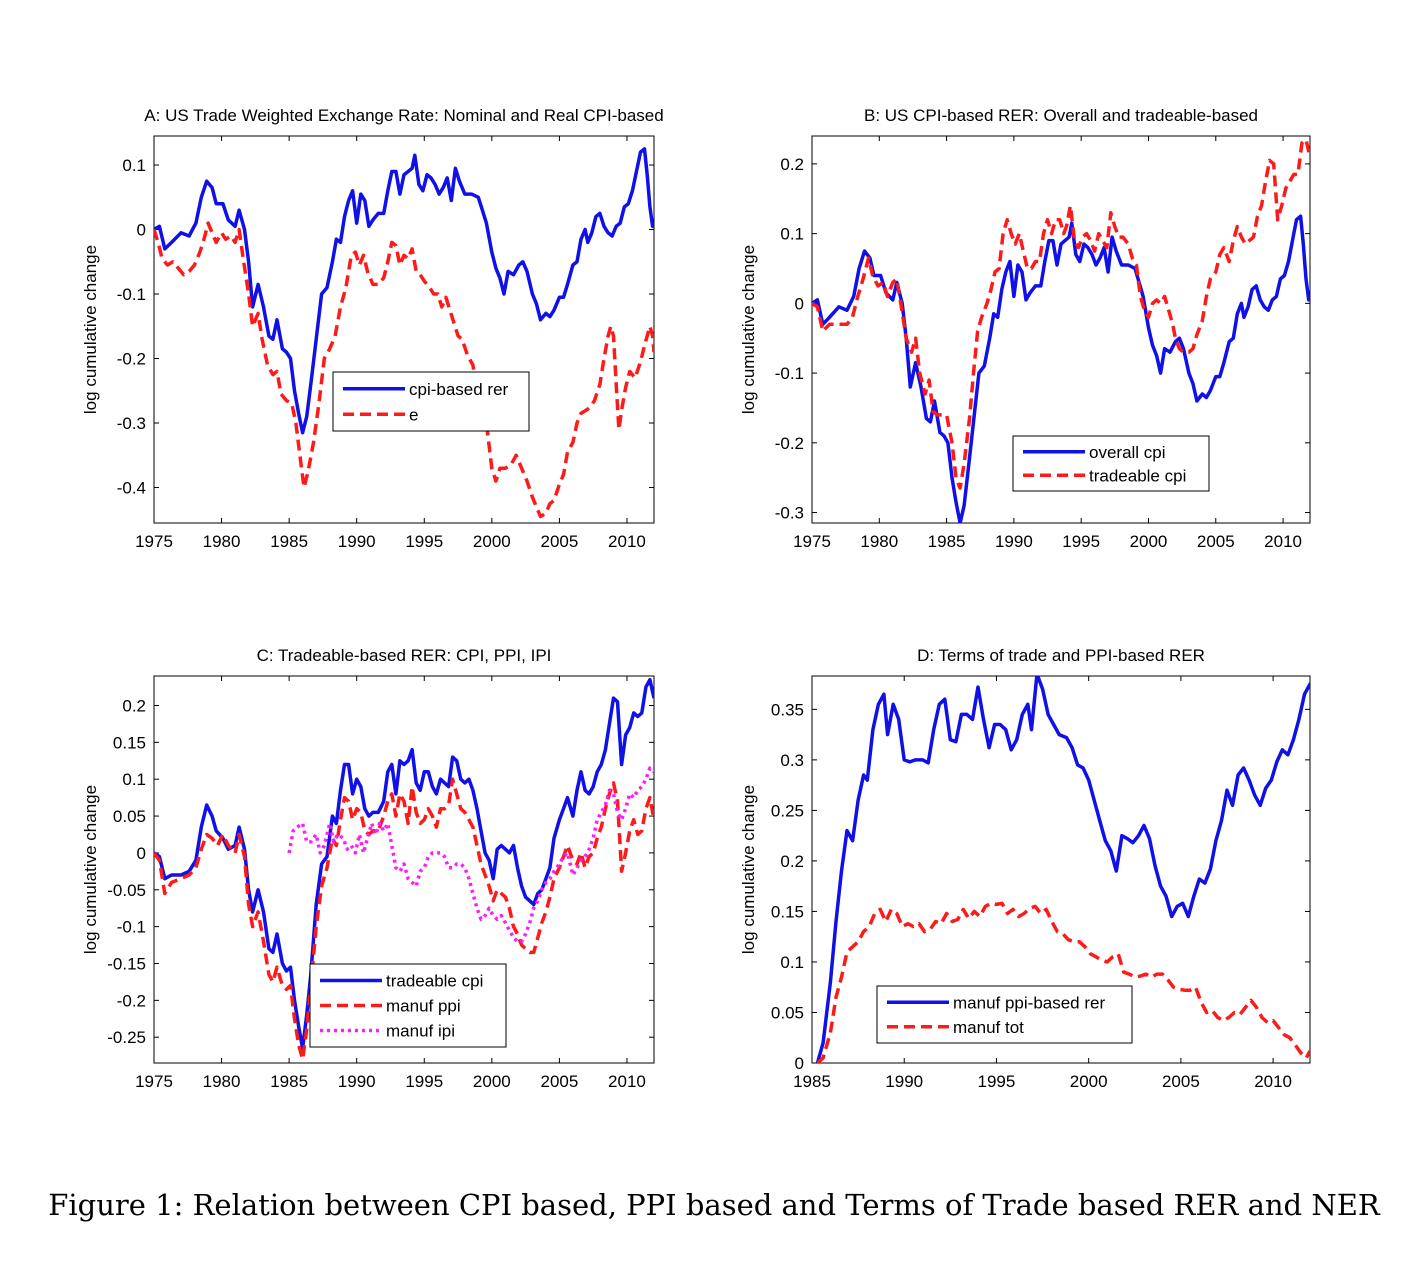 The image size is (1428, 1276). I want to click on legend-entry: cpi-based rer, so click(459, 389).